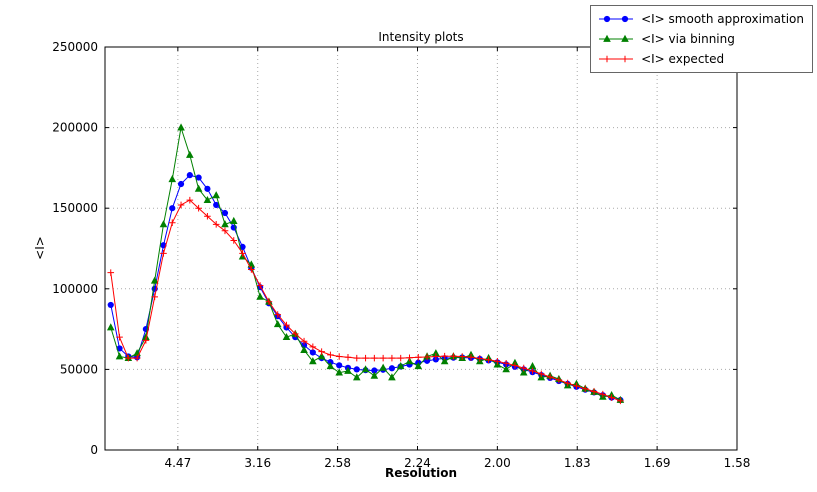 The image size is (817, 492). I want to click on x-axis-label: Resolution, so click(421, 473).